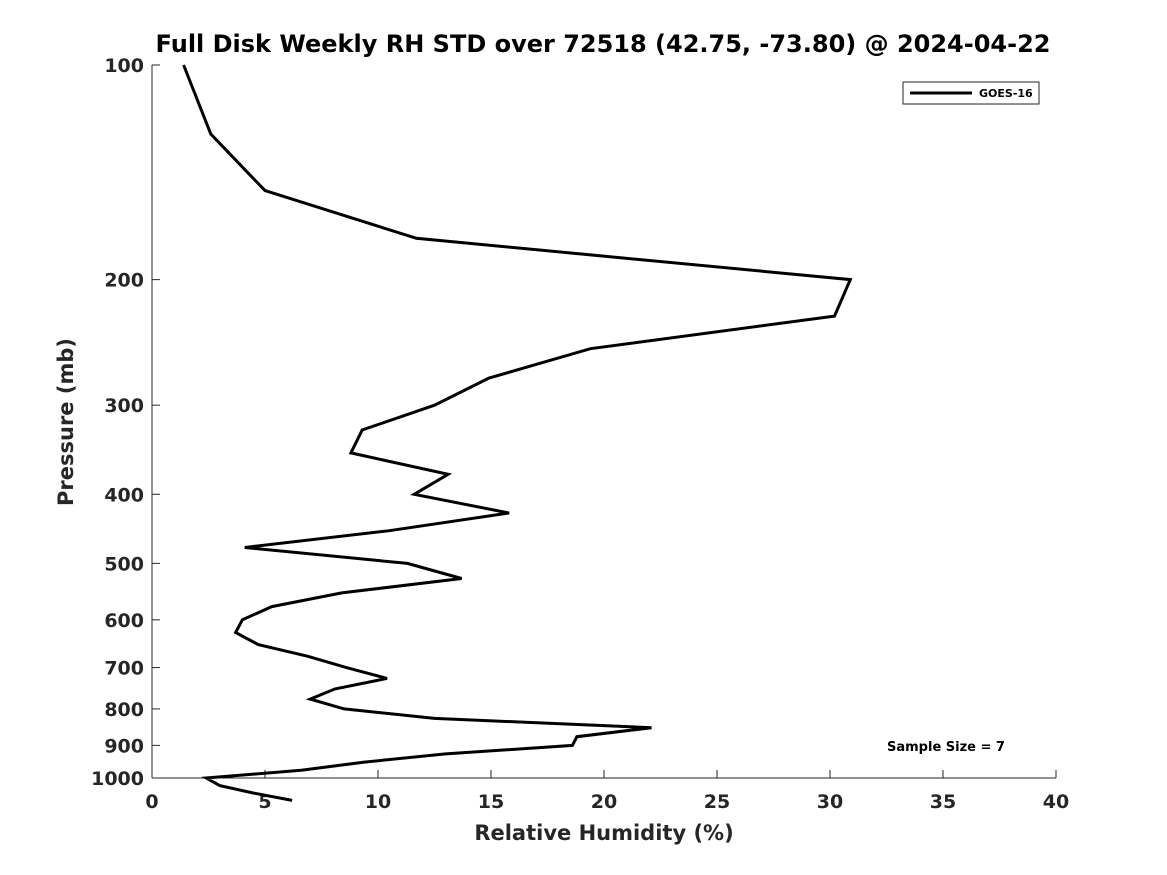  I want to click on y-tick-label: 900, so click(124, 746).